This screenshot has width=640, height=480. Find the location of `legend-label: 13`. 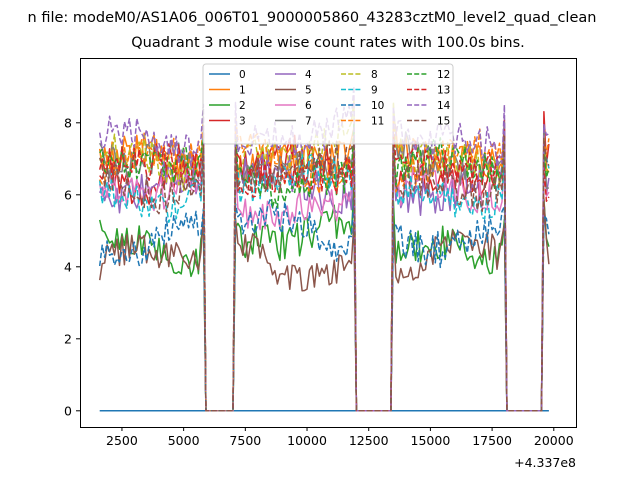

legend-label: 13 is located at coordinates (443, 91).